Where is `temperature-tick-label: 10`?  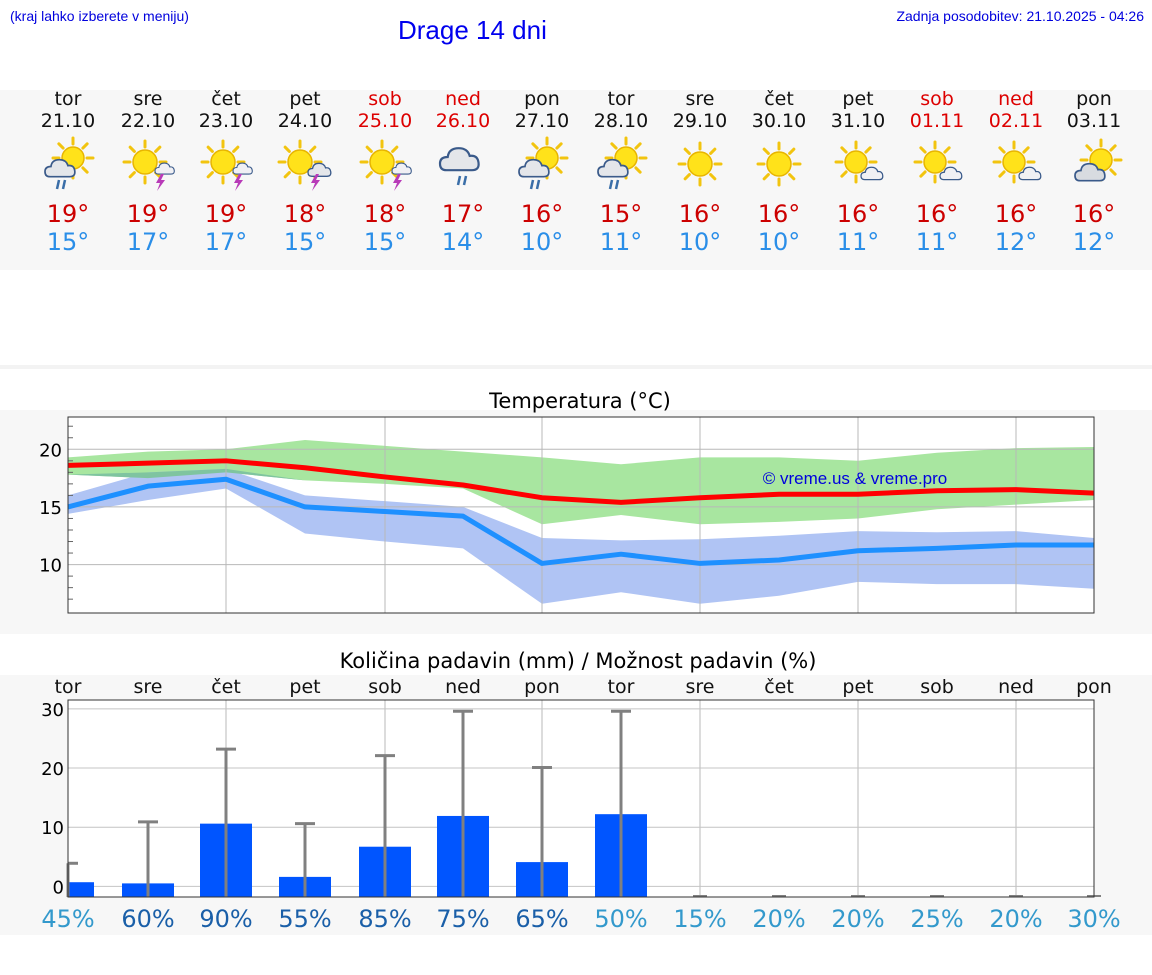 temperature-tick-label: 10 is located at coordinates (50, 566).